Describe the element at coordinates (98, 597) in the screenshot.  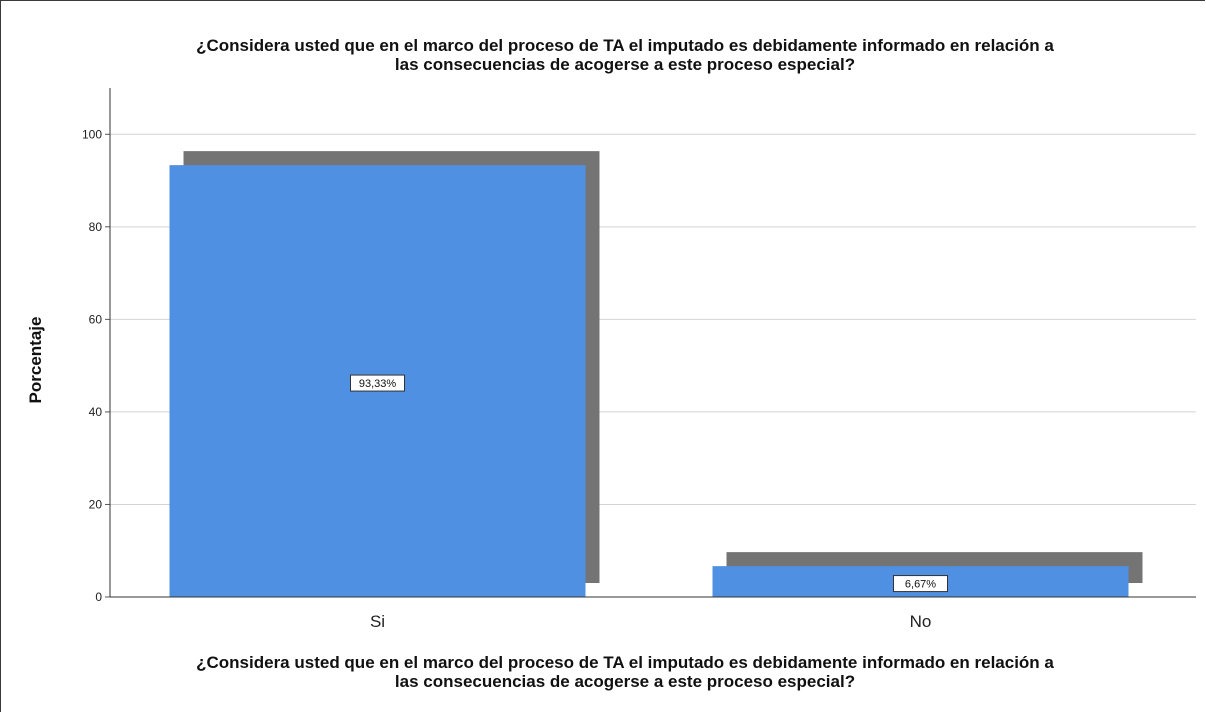
I see `y-tick-label-0: 0` at that location.